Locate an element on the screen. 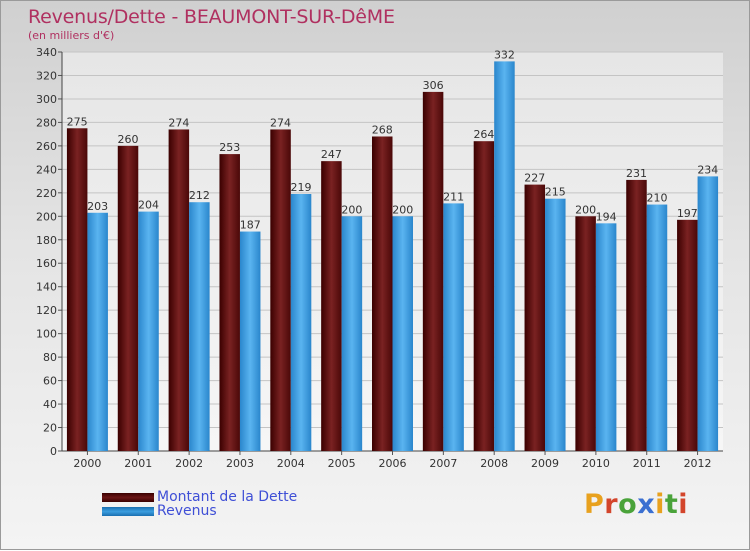  x-tick-label: 2004 is located at coordinates (291, 463).